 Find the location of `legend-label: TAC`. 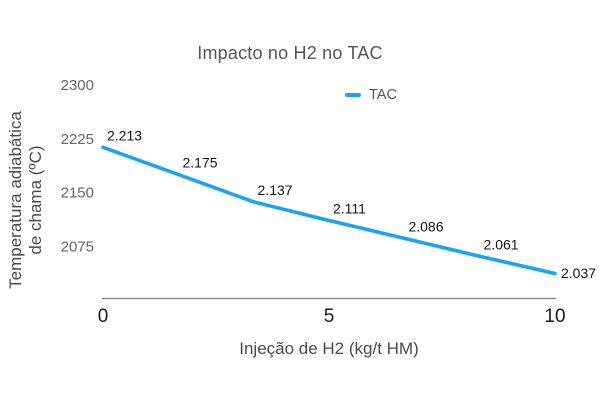

legend-label: TAC is located at coordinates (383, 95).